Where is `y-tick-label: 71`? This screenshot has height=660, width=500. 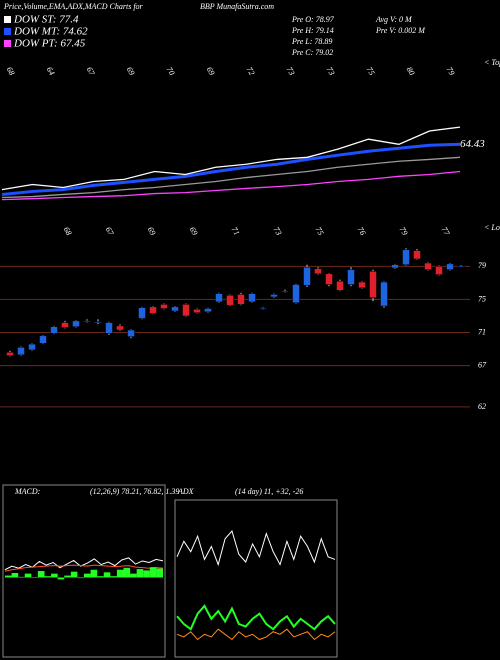
y-tick-label: 71 is located at coordinates (482, 331).